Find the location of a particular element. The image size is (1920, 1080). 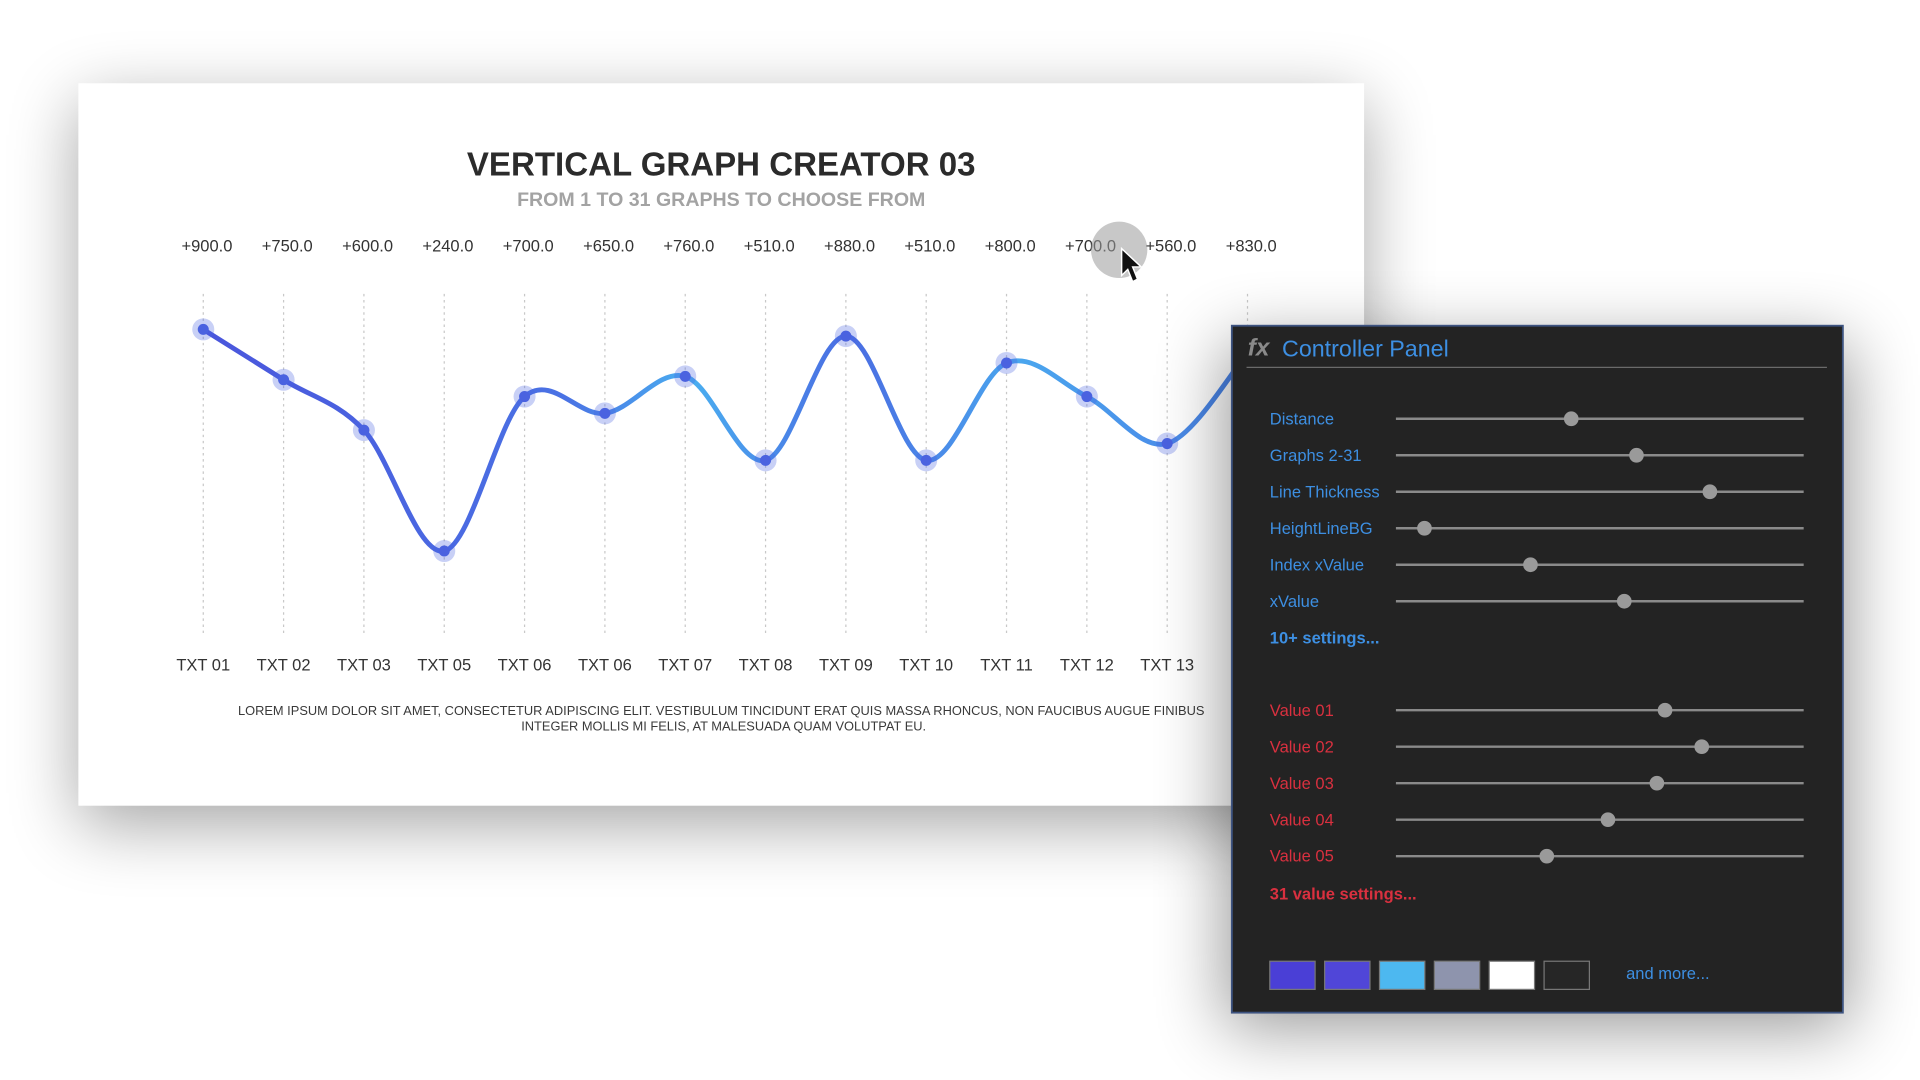

value-label: +240.0 is located at coordinates (447, 246).